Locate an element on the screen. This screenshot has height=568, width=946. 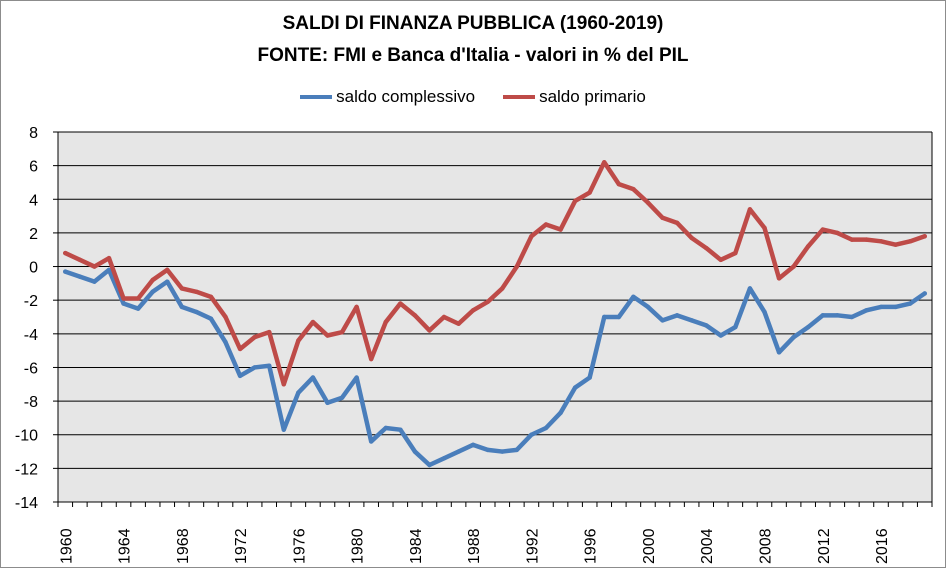
chart-title: SALDI DI FINANZA PUBBLICA (1960-2019) is located at coordinates (473, 23).